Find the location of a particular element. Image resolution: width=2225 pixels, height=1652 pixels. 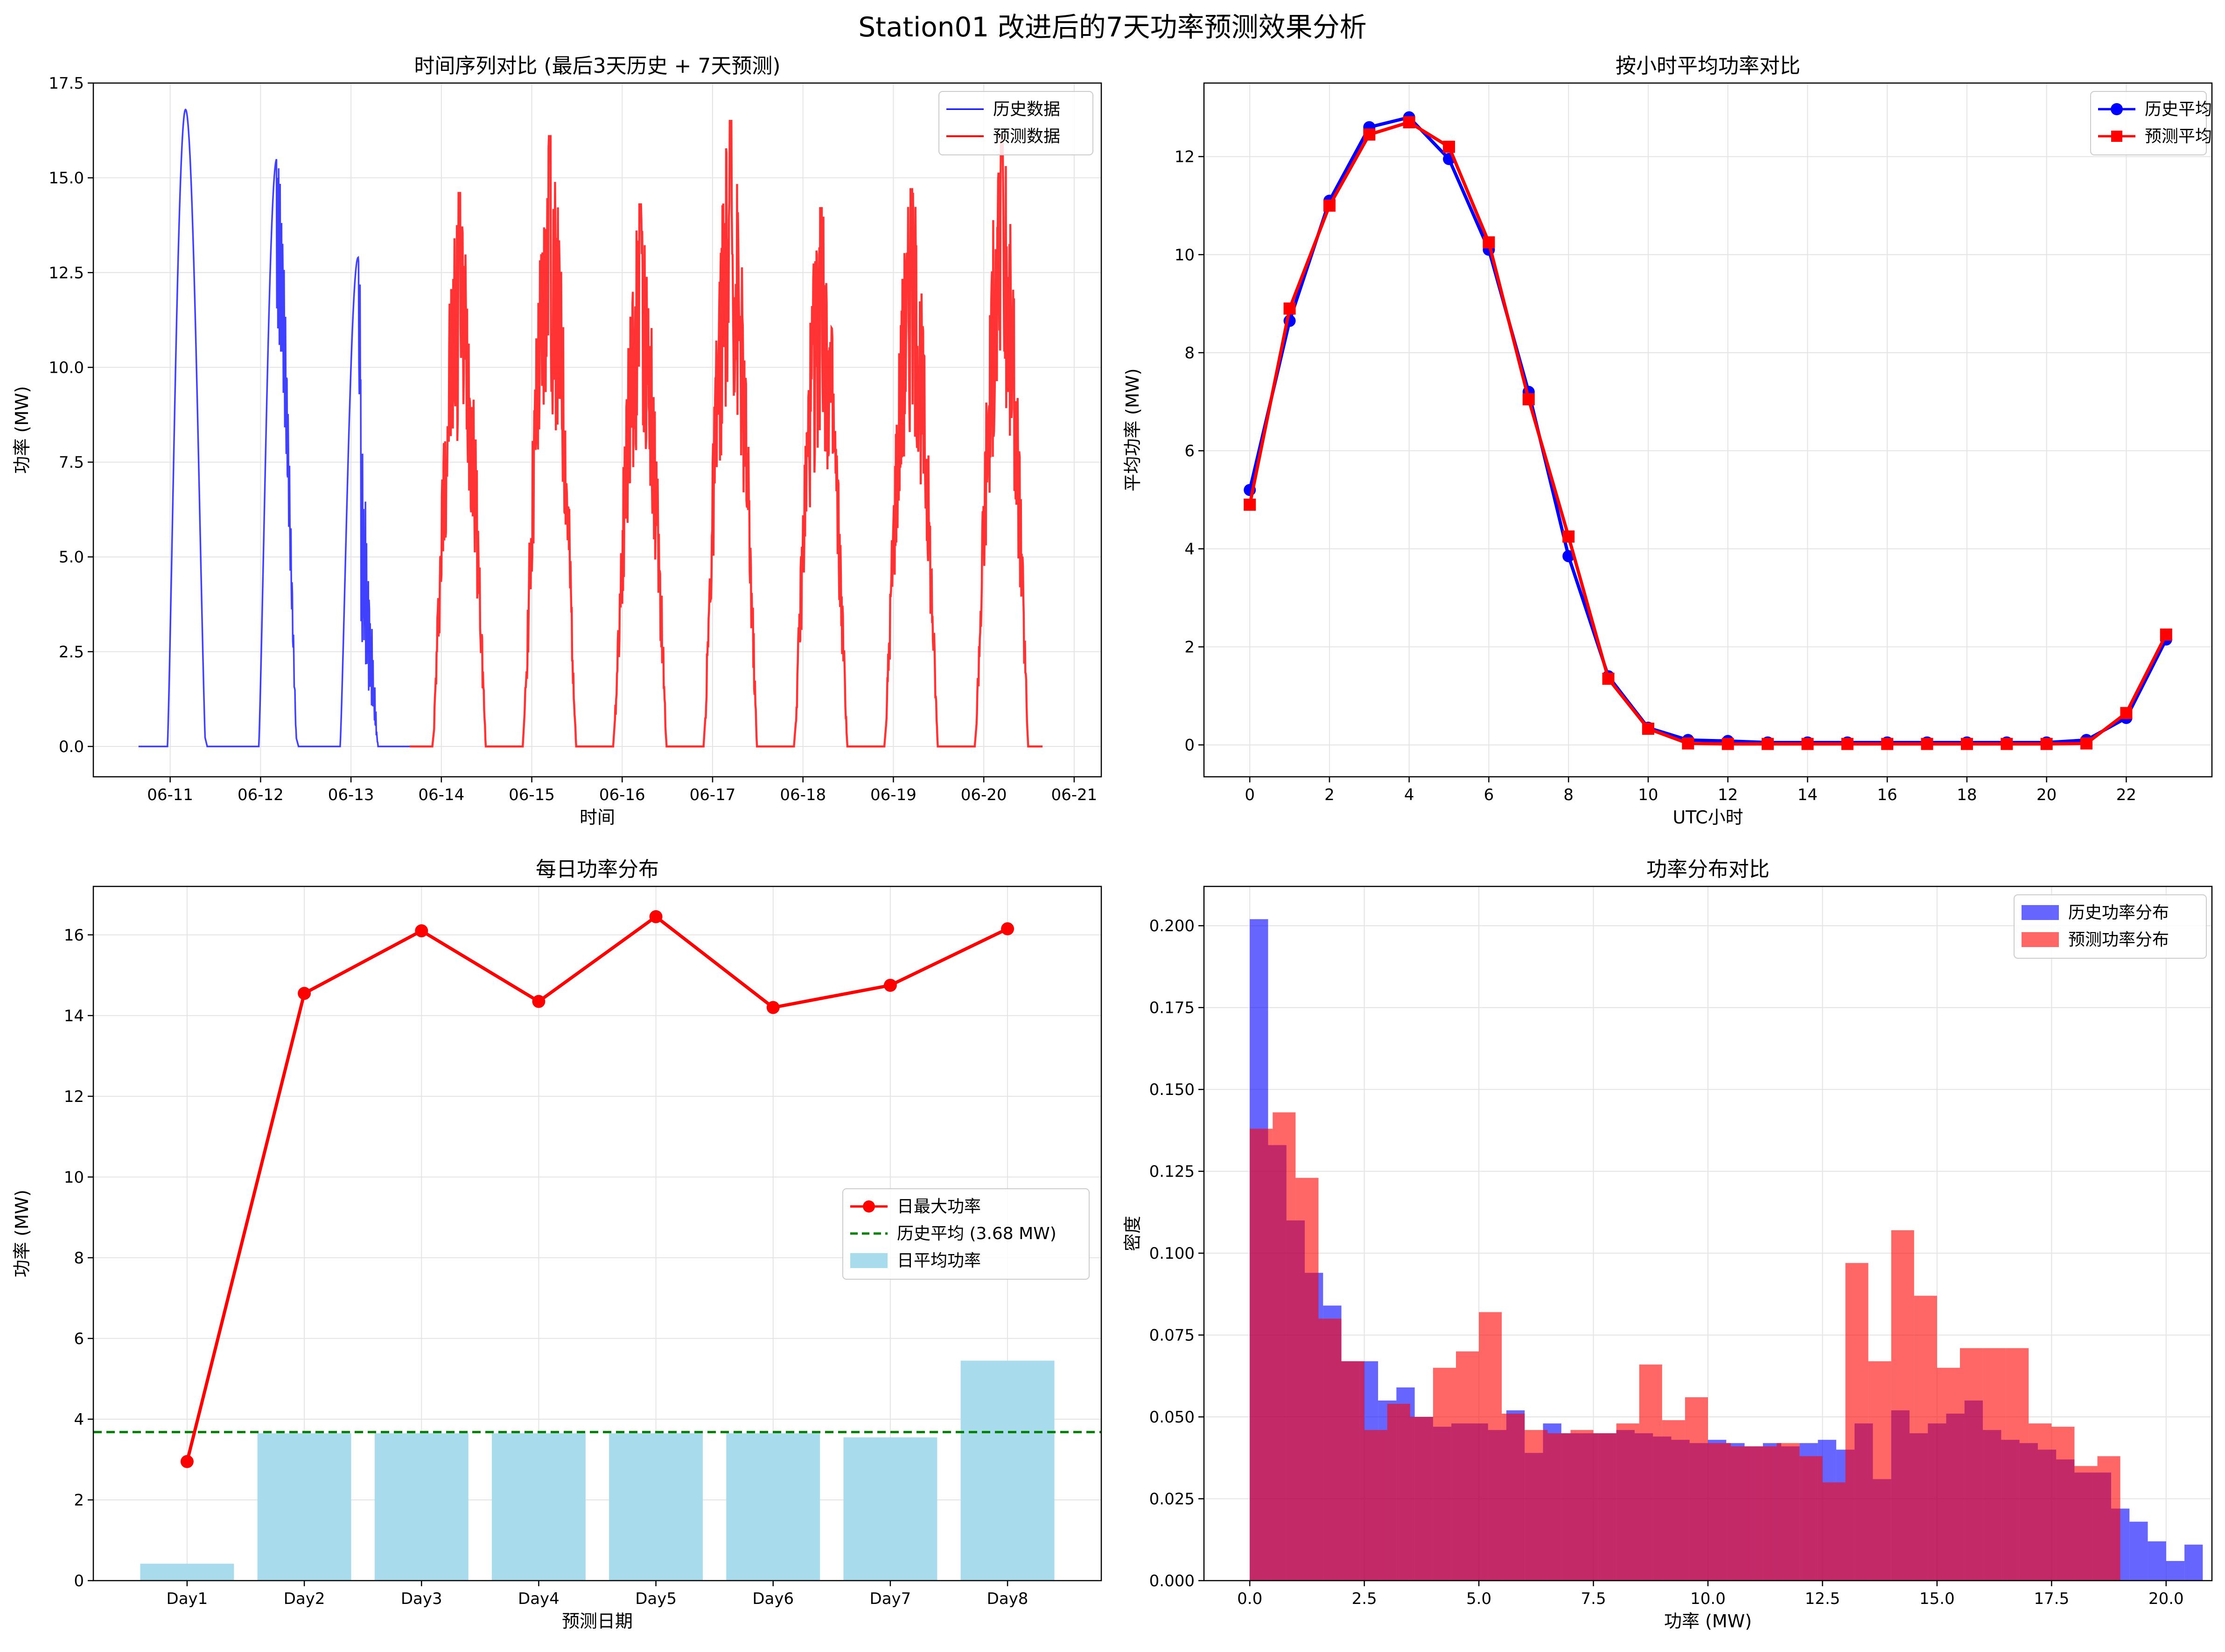

legend-marker is located at coordinates (2116, 137).